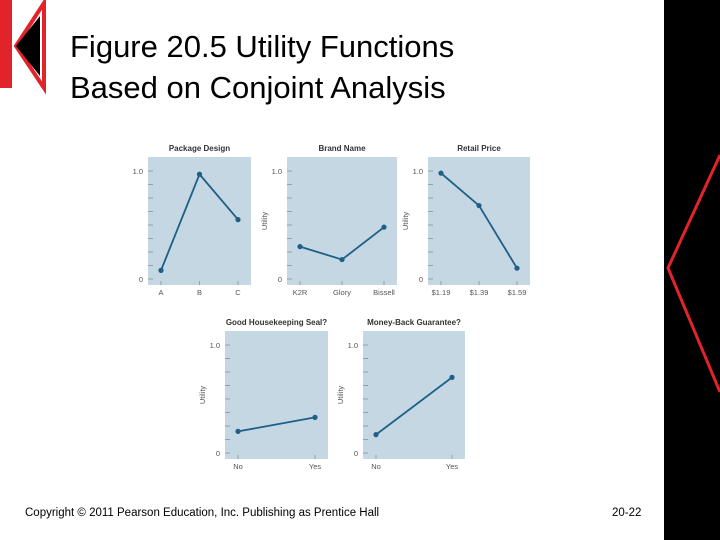  Describe the element at coordinates (342, 221) in the screenshot. I see `brand-name-panel` at that location.